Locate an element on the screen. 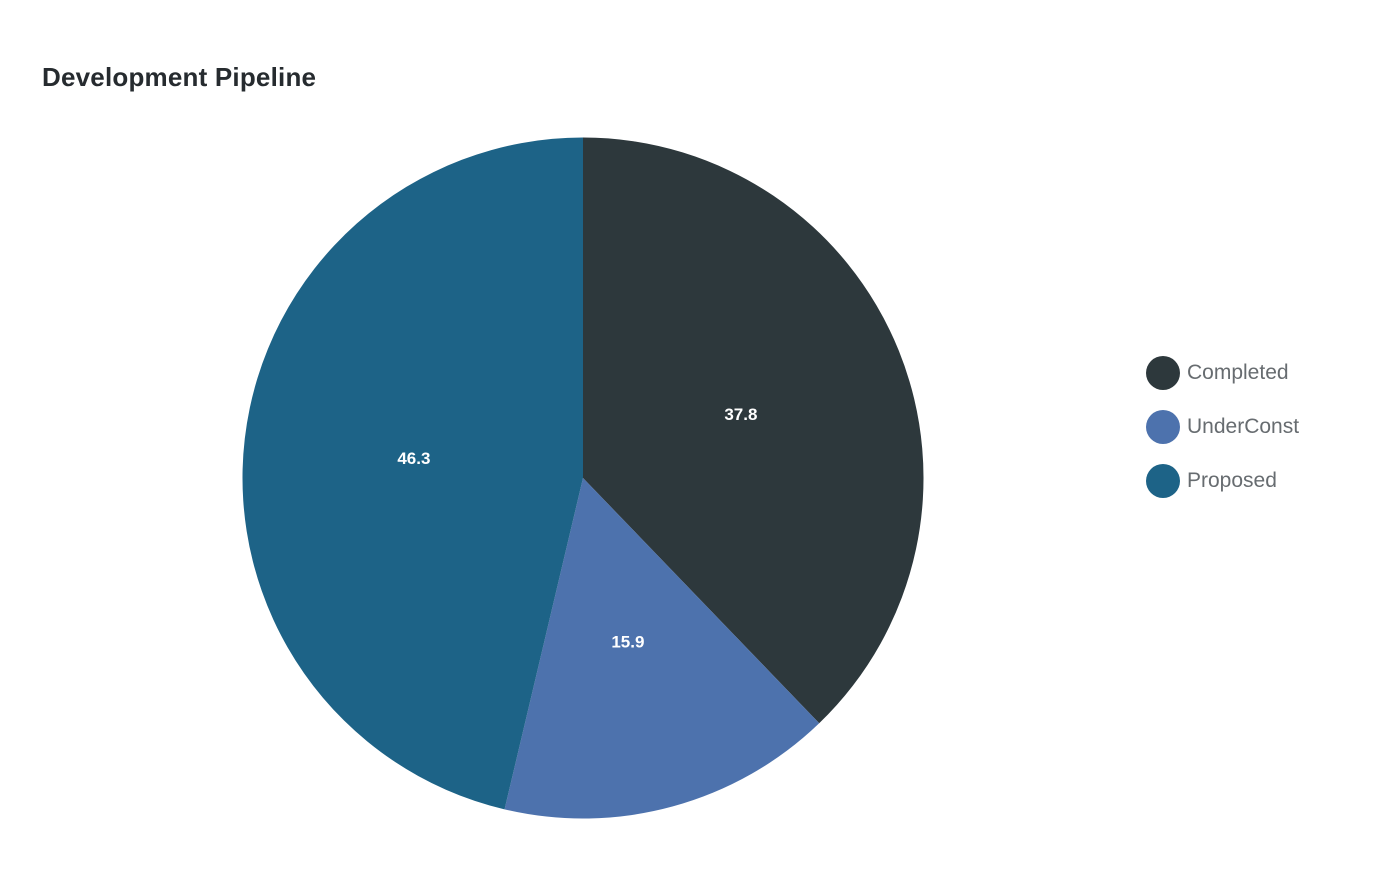 Image resolution: width=1400 pixels, height=880 pixels. pie-slice-underconst is located at coordinates (662, 648).